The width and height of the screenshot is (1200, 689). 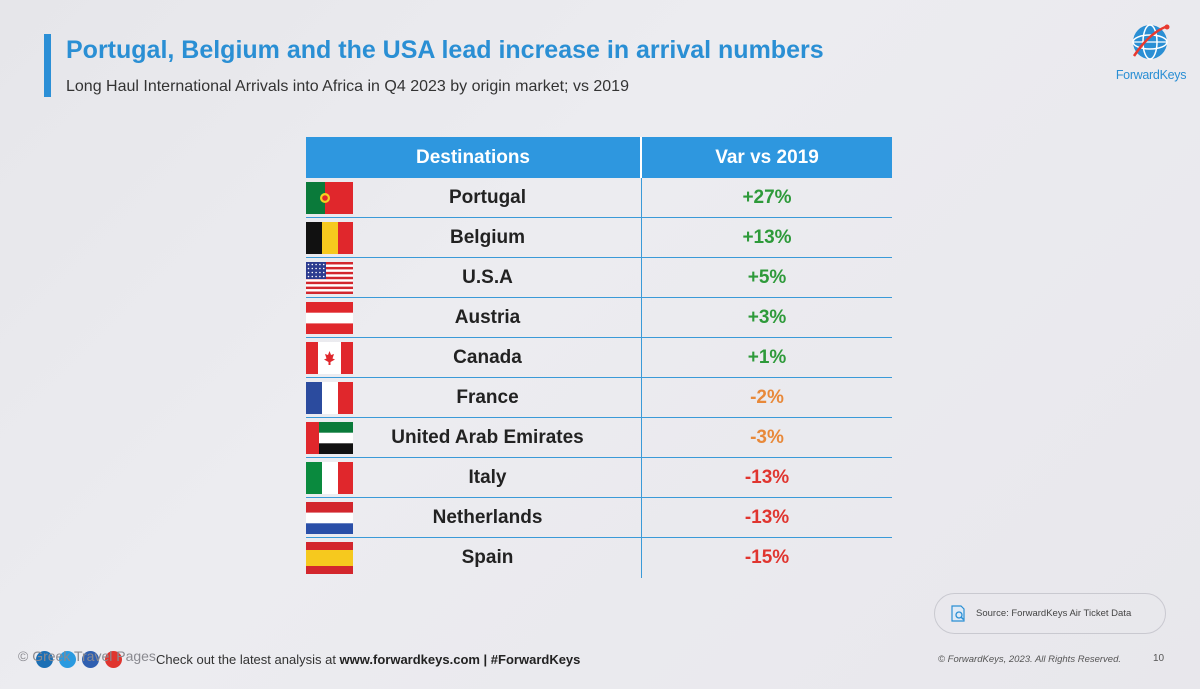 What do you see at coordinates (248, 659) in the screenshot?
I see `footer-cta-prefix: Check out the latest analysis at` at bounding box center [248, 659].